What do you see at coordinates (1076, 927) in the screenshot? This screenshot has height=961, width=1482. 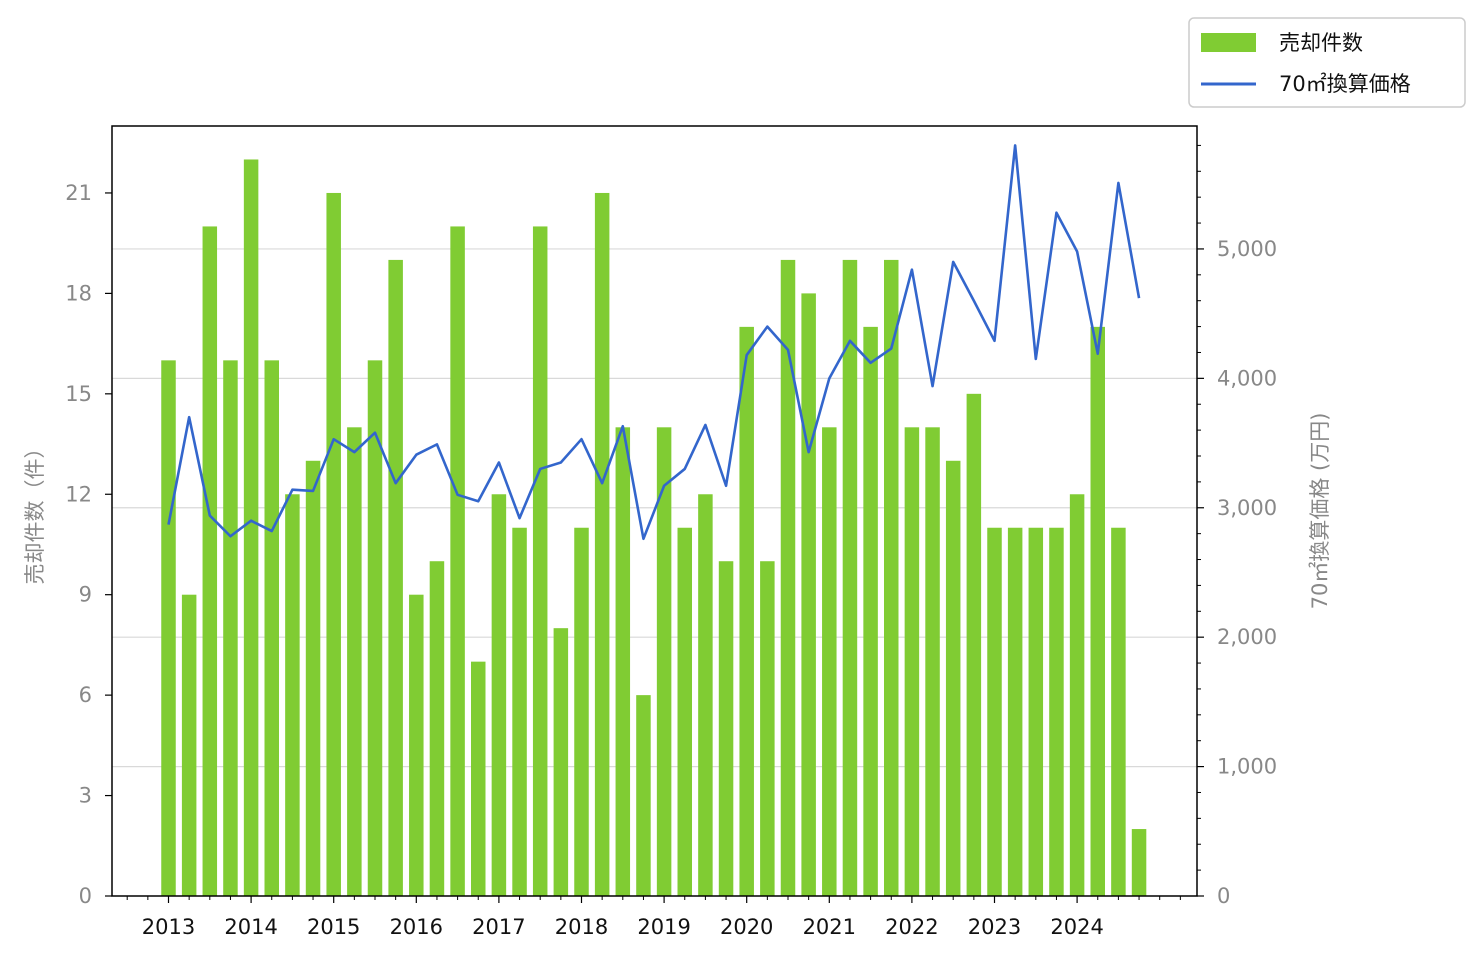 I see `x-tick-label: 2024` at bounding box center [1076, 927].